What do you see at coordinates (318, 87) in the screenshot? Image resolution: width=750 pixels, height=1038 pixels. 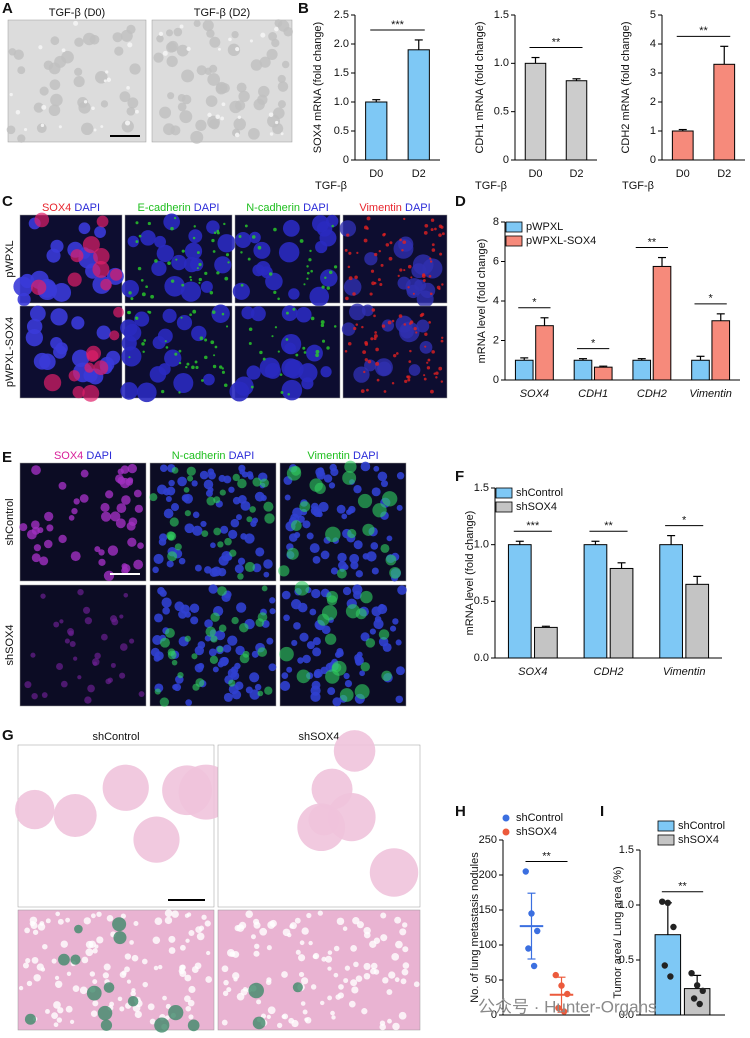 I see `y-axis-label: SOX4 mRNA (fold change)` at bounding box center [318, 87].